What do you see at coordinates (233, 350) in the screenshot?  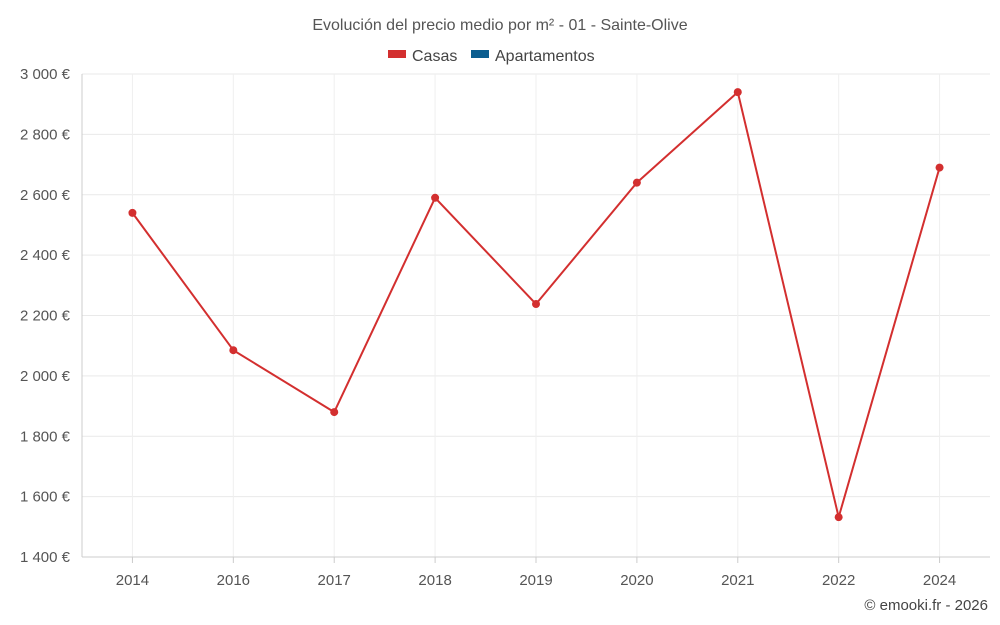 I see `data-point-2016` at bounding box center [233, 350].